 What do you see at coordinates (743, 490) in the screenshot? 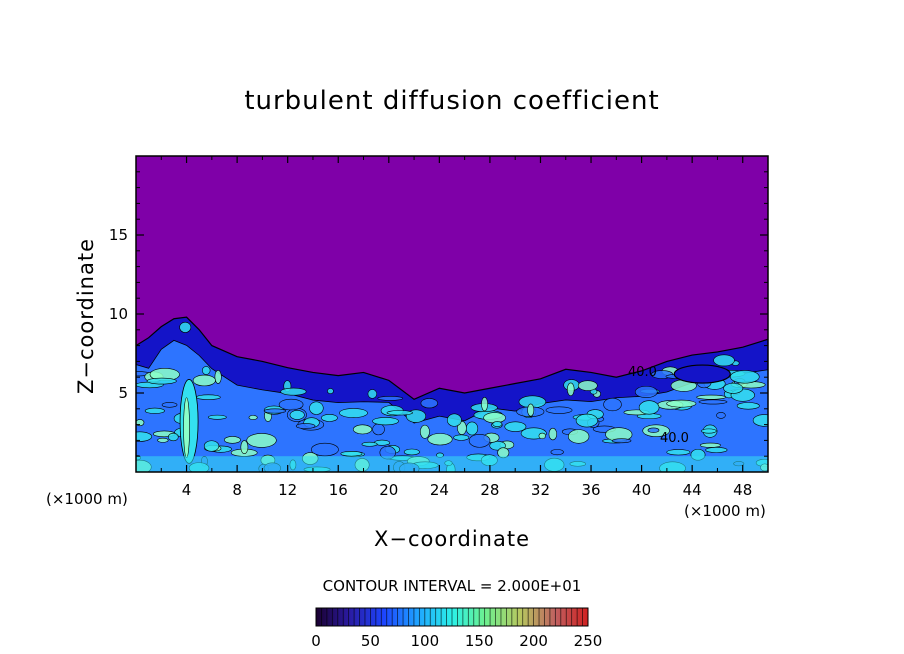
I see `x-tick-label: 48` at bounding box center [743, 490].